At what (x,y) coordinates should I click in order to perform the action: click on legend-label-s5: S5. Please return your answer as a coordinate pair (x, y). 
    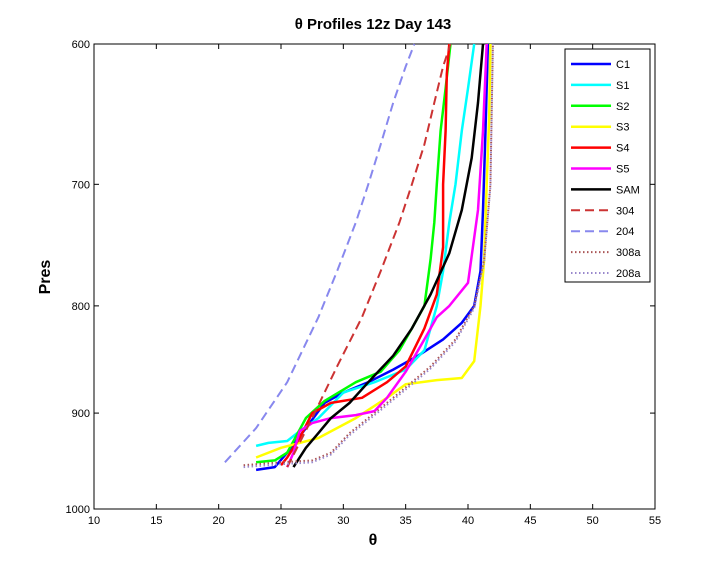
    Looking at the image, I should click on (622, 170).